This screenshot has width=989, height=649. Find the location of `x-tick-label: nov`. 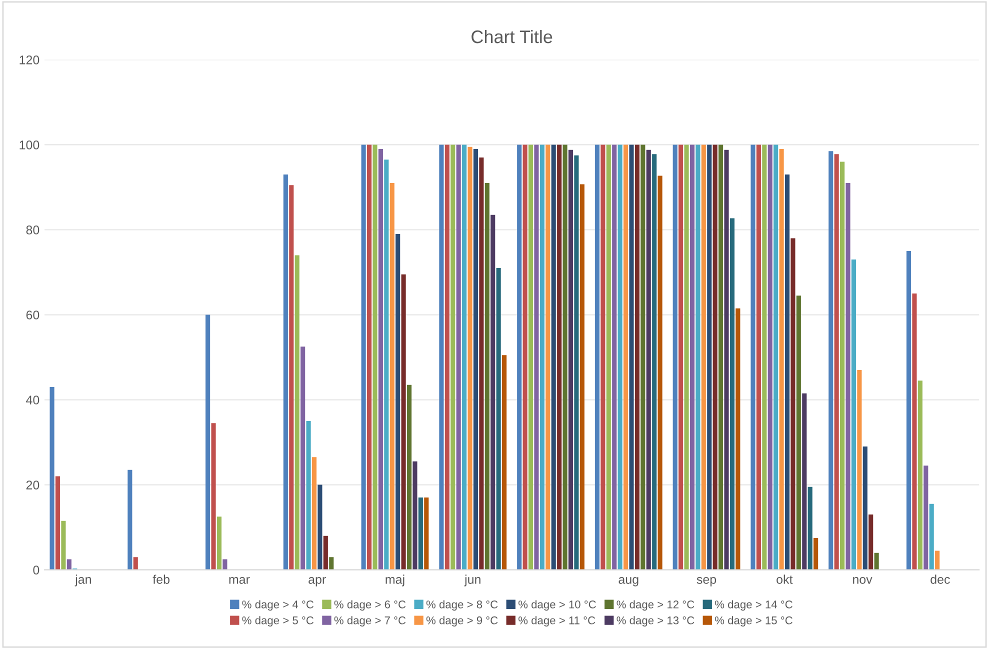

x-tick-label: nov is located at coordinates (862, 580).